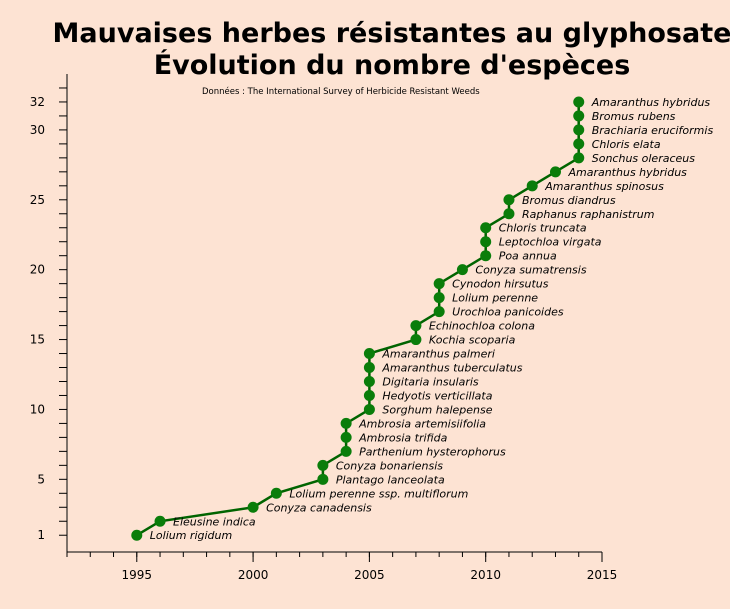  I want to click on data-label: Amaranthus tuberculatus, so click(451, 368).